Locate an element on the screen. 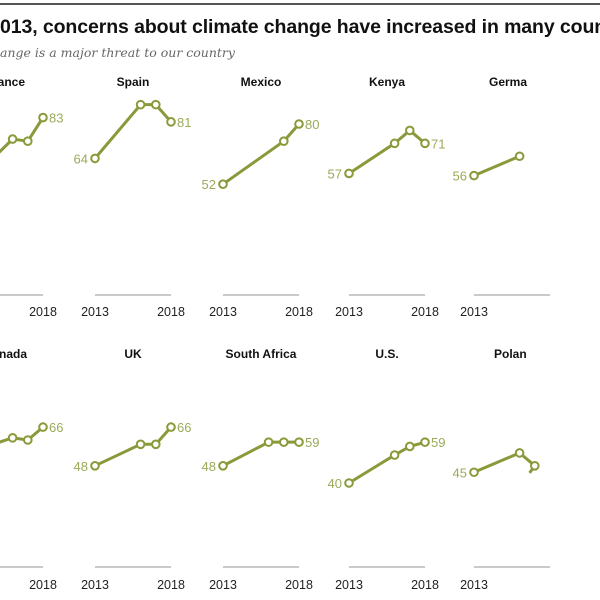 The image size is (600, 600). panel-title: Kenya is located at coordinates (387, 82).